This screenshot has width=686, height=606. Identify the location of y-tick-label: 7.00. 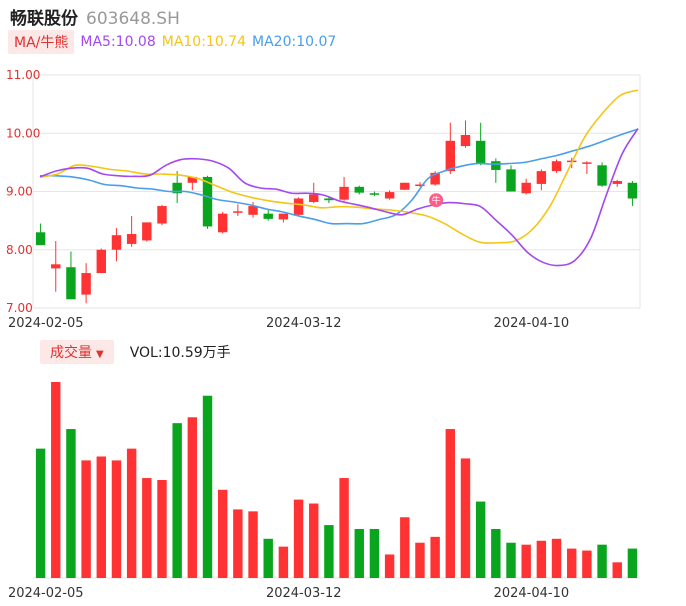
(19, 308).